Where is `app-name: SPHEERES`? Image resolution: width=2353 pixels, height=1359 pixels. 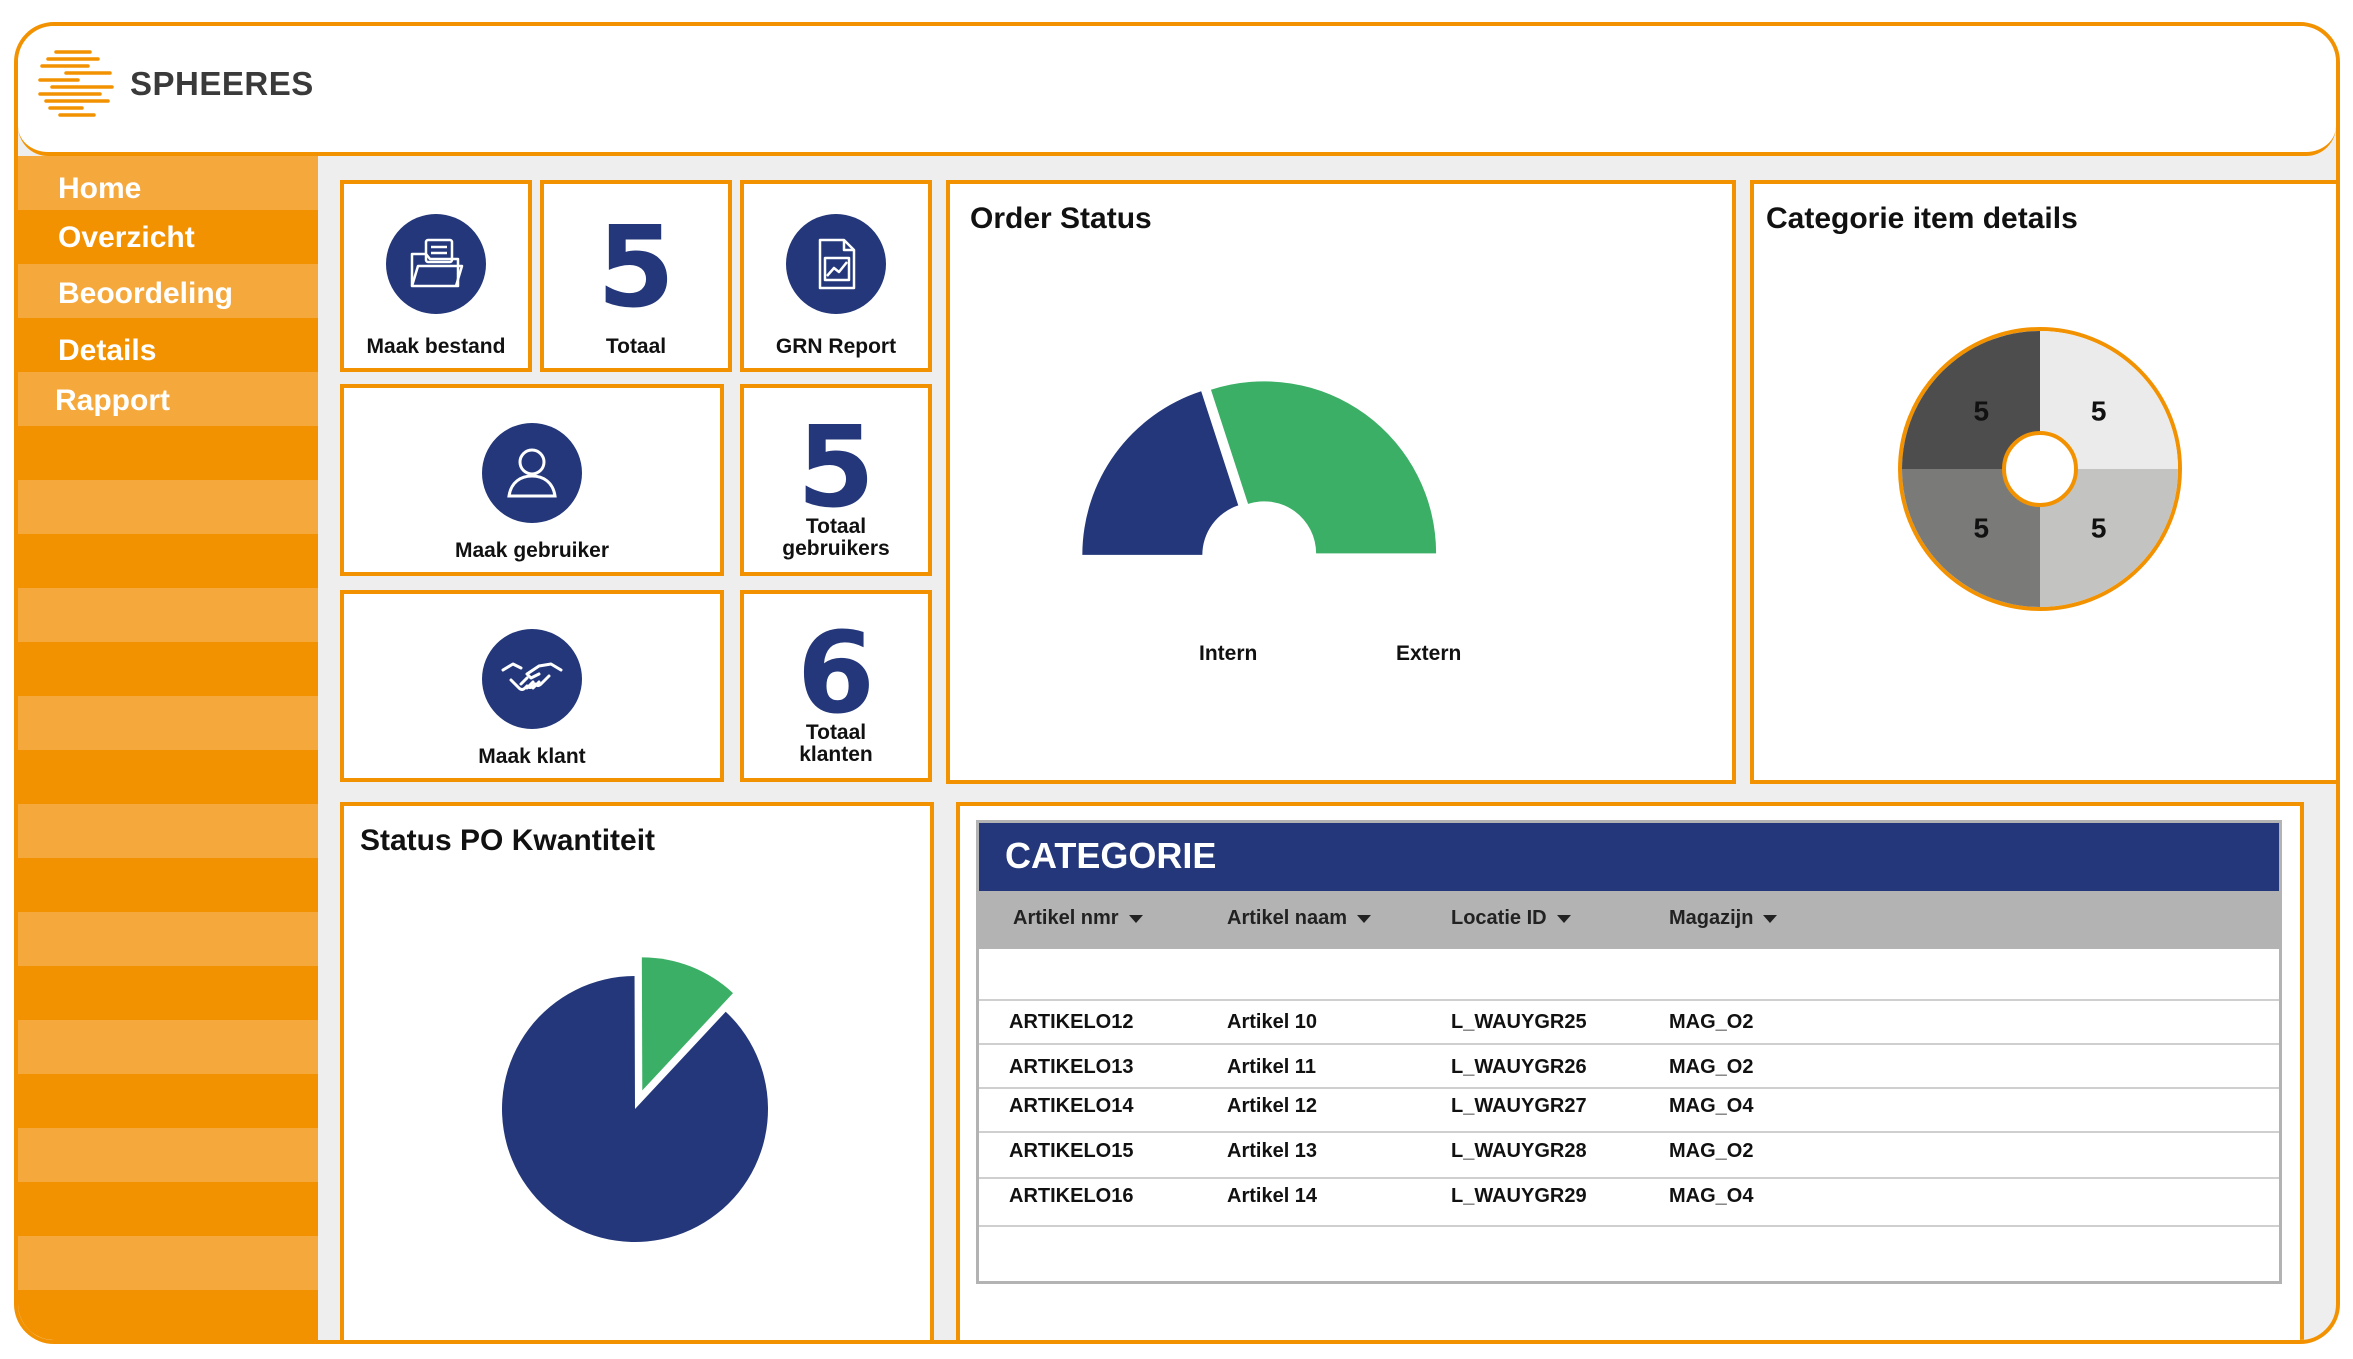
app-name: SPHEERES is located at coordinates (222, 83).